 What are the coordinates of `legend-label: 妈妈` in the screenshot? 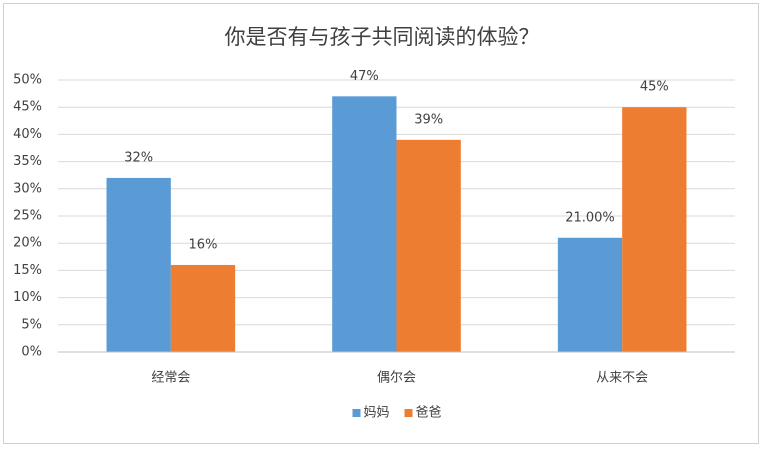 It's located at (377, 413).